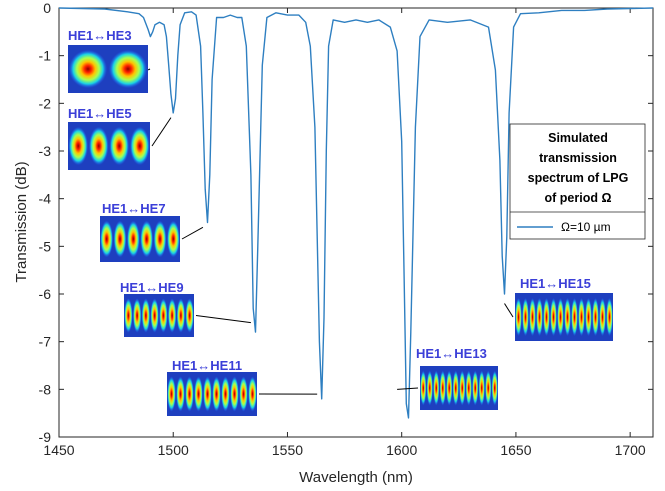  I want to click on legend-title-line-1: Simulated, so click(578, 138).